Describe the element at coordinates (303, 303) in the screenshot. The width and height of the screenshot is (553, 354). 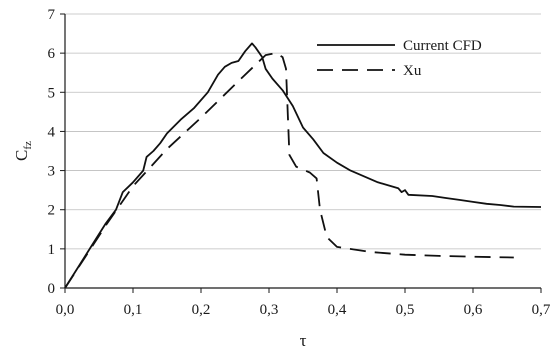
I see `x-ticks: 0,0 0,1 0,2 0,3 0,4 0,5 0,6 0,7` at that location.